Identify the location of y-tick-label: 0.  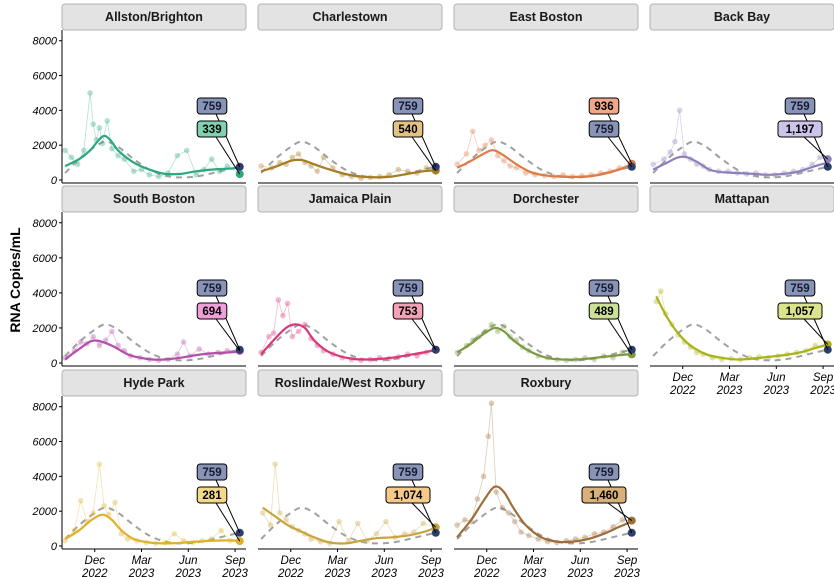
(54, 547).